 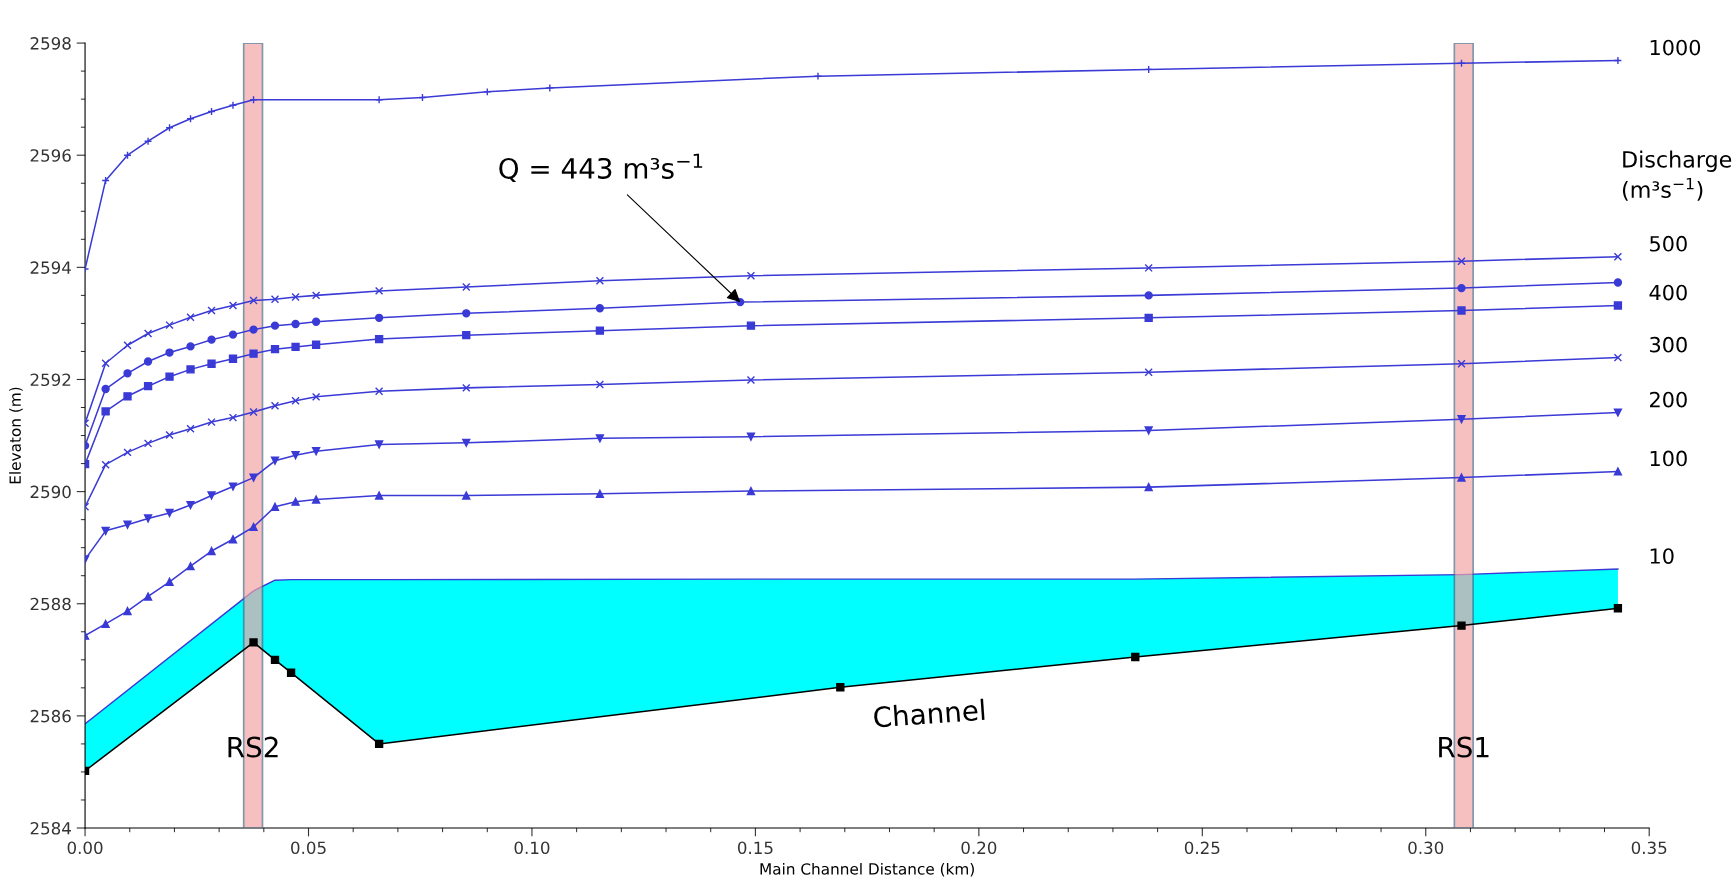 I want to click on x-tick-label: 0.00, so click(x=85, y=848).